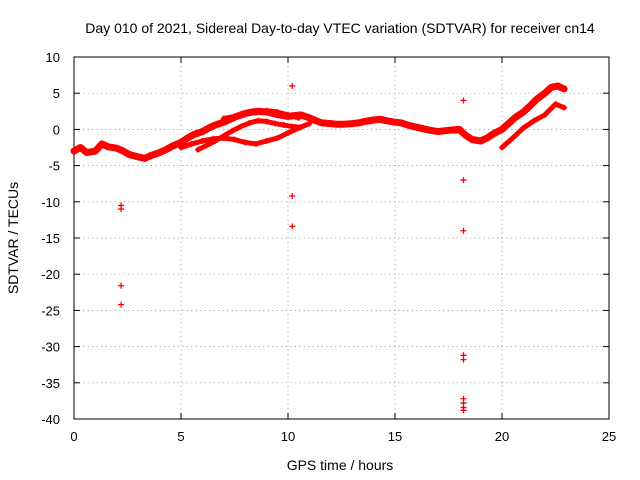  Describe the element at coordinates (13, 238) in the screenshot. I see `y-axis-label: SDTVAR / TECUs` at that location.